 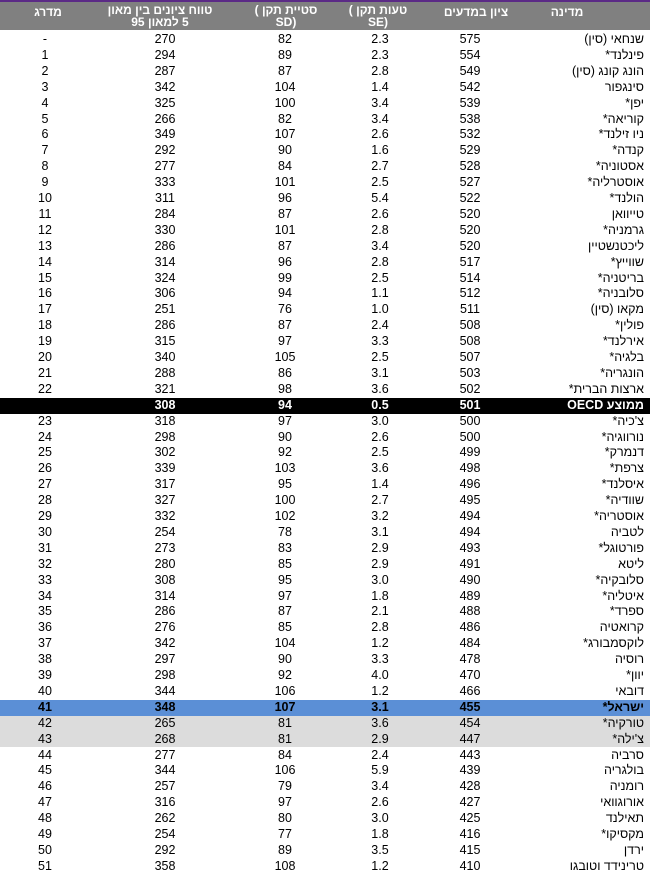 I want to click on rank-cell: 11, so click(x=45, y=213).